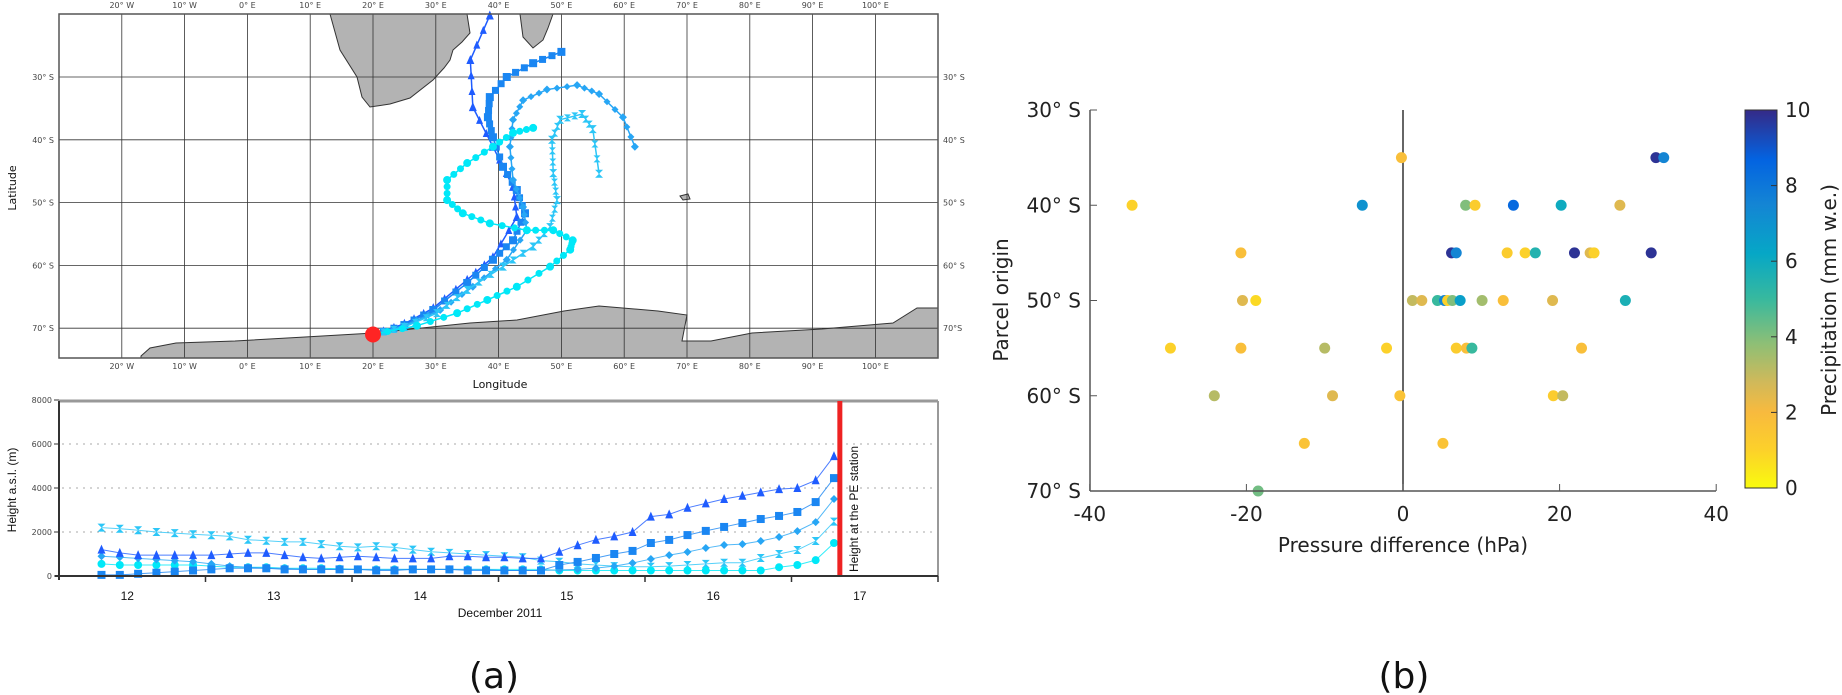 The width and height of the screenshot is (1842, 695). Describe the element at coordinates (1791, 186) in the screenshot. I see `colorbar-tick-label: 8` at that location.